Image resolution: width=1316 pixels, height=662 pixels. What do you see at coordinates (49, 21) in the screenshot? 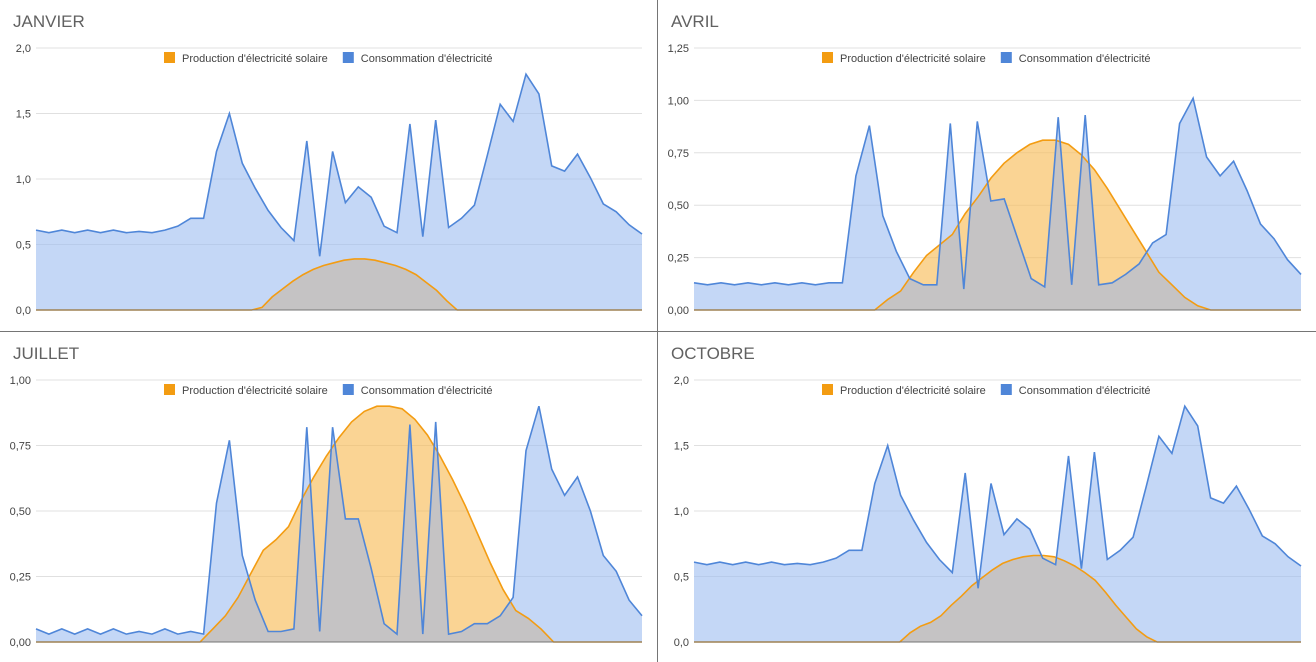
I see `chart-title: JANVIER` at bounding box center [49, 21].